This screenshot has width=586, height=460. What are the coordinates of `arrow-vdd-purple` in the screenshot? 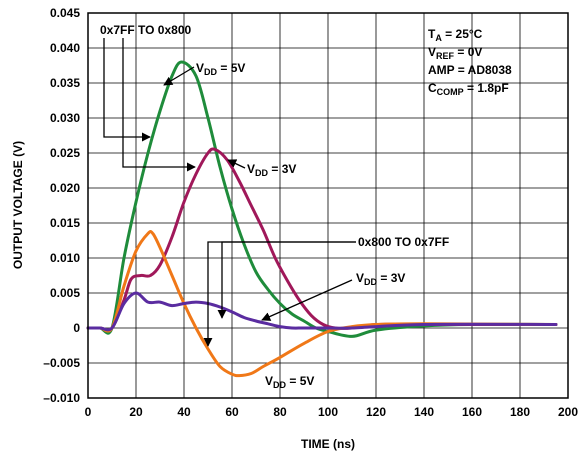 It's located at (307, 300).